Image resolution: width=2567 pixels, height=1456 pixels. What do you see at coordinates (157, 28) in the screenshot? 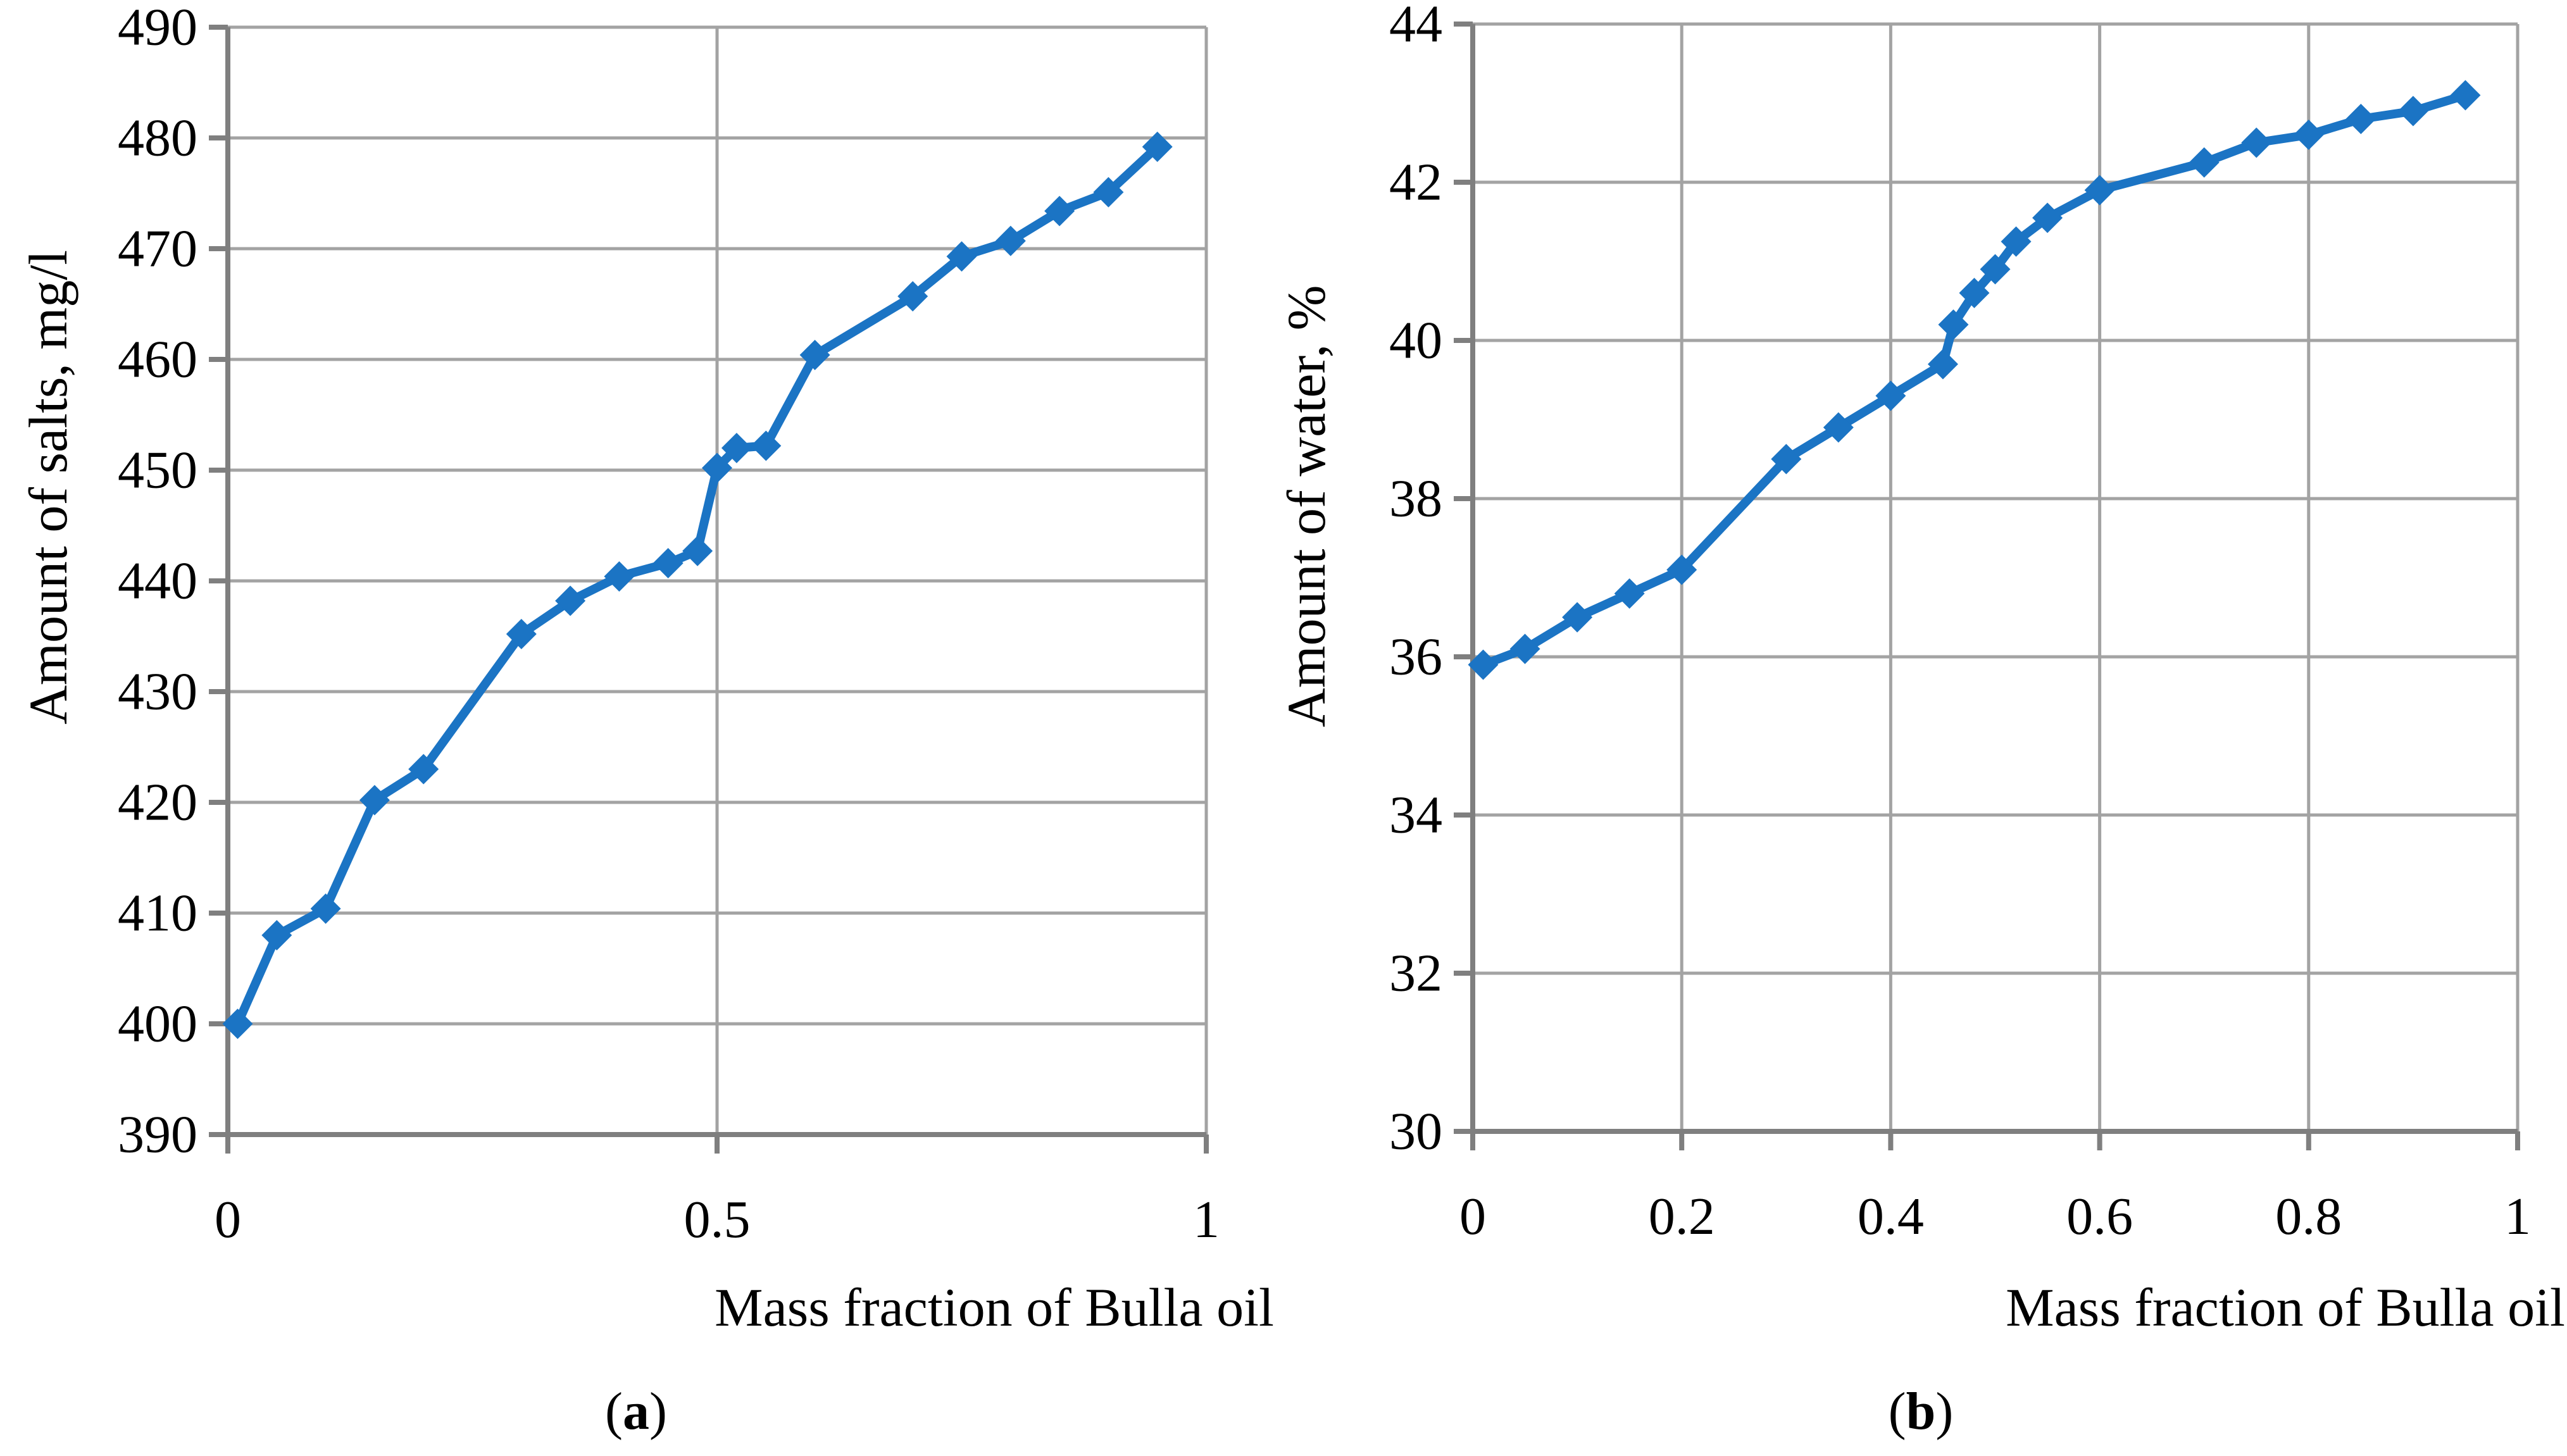
I see `y-tick-label-a: 490` at bounding box center [157, 28].